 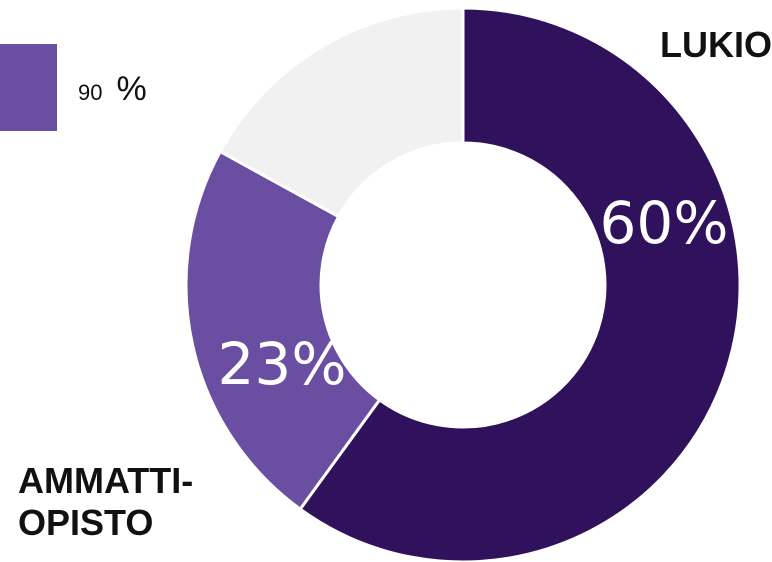 I want to click on category-label-ammattiopisto-line2: OPISTO, so click(x=86, y=522).